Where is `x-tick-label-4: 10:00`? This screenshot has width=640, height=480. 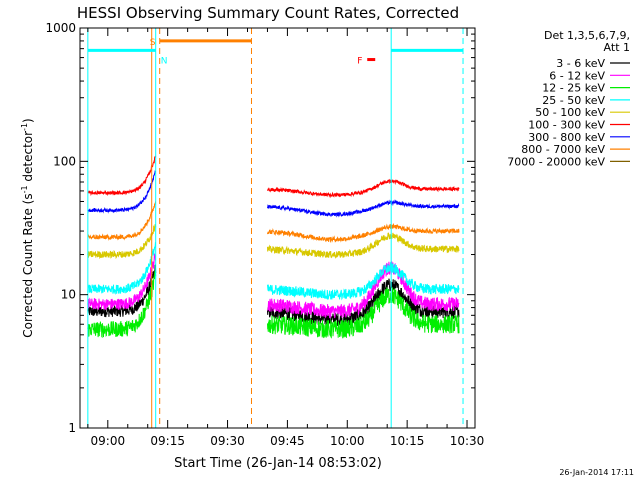
x-tick-label-4: 10:00 is located at coordinates (347, 441).